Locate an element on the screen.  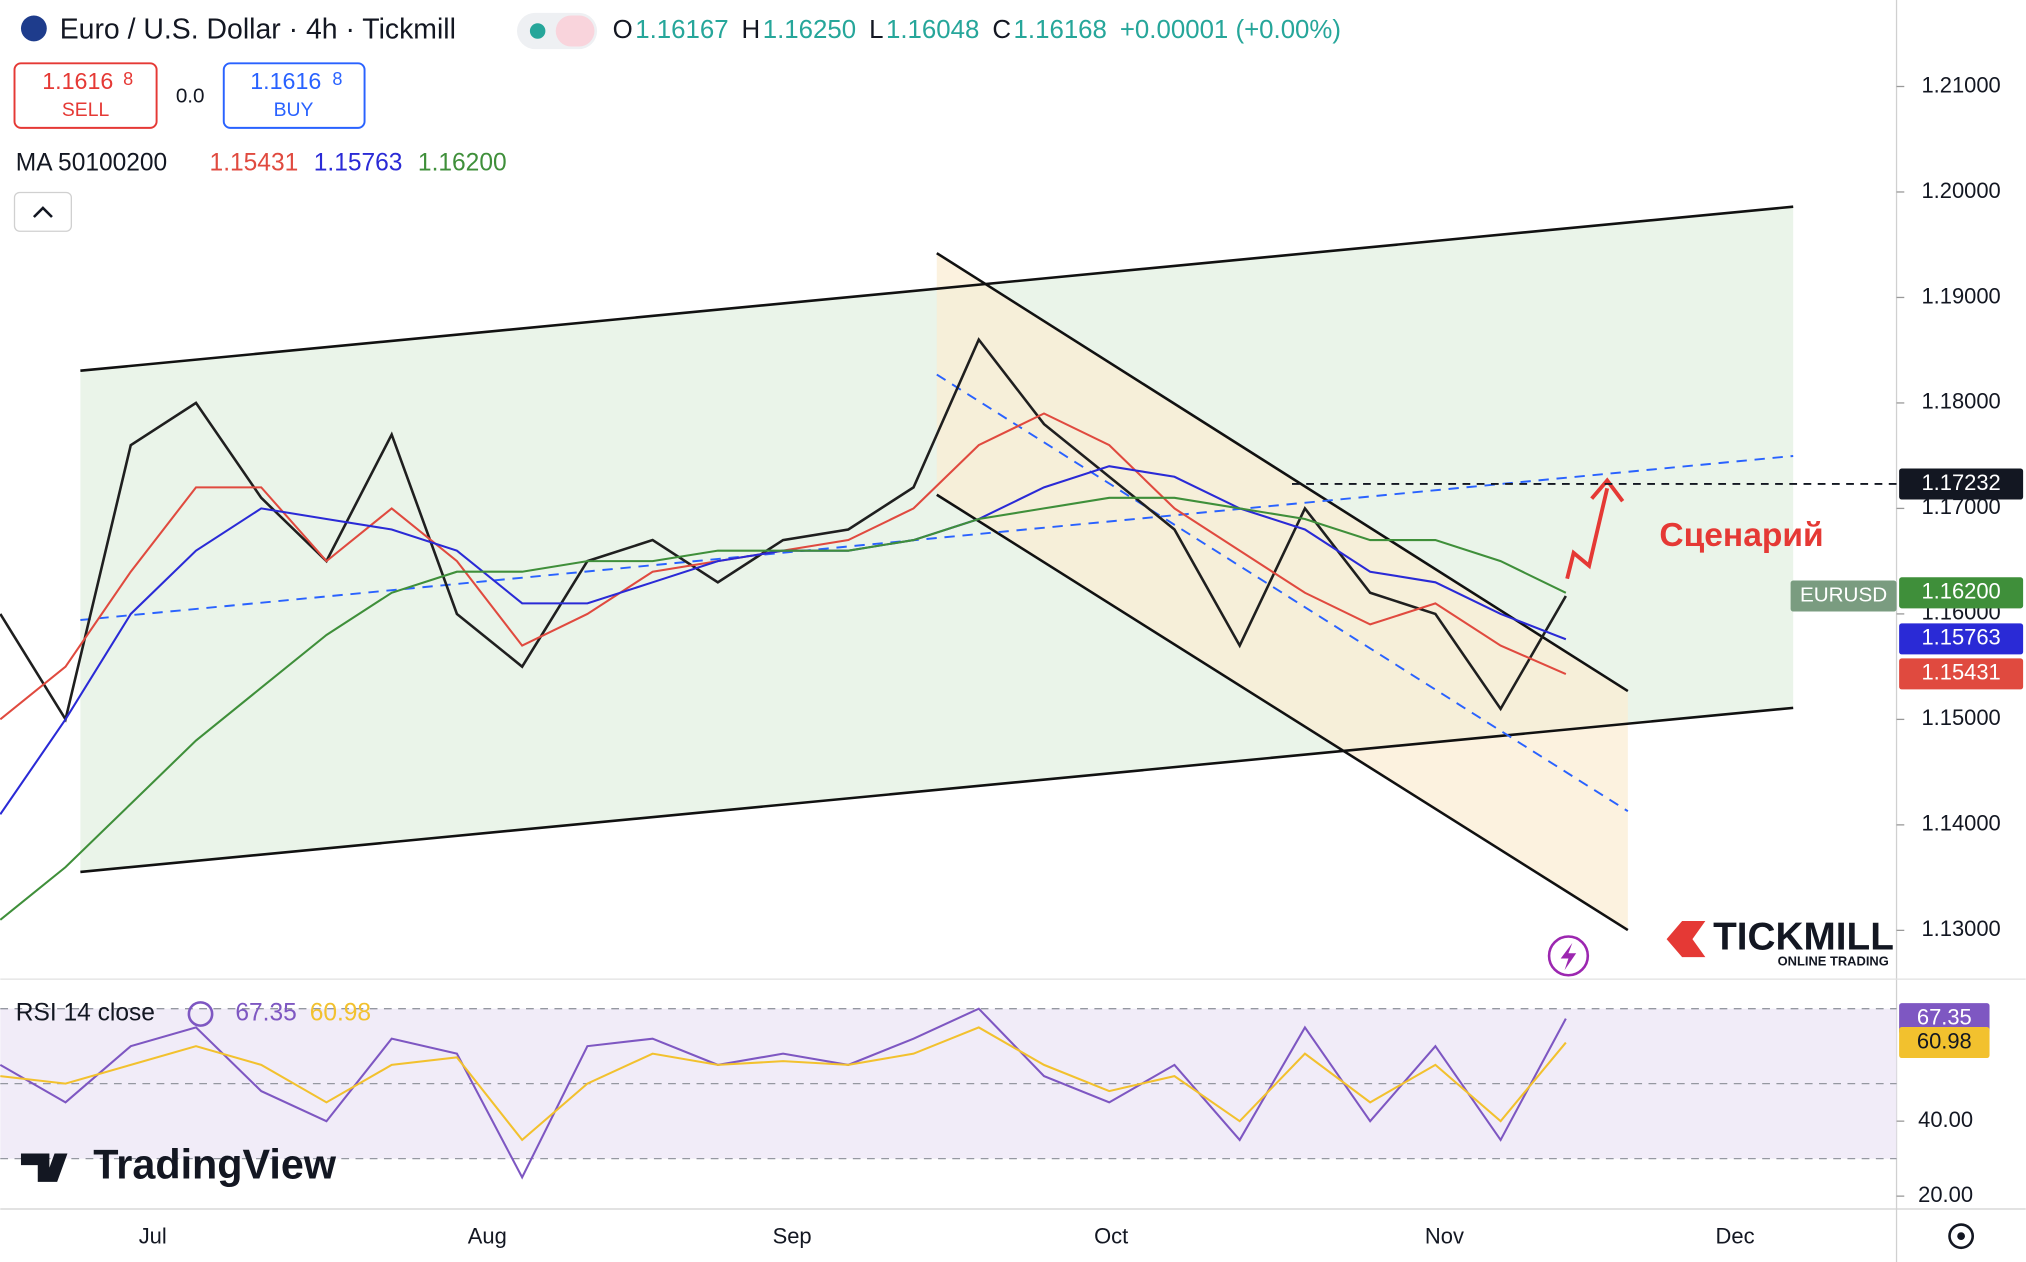
price-tag-label: 1.16200 is located at coordinates (1960, 591).